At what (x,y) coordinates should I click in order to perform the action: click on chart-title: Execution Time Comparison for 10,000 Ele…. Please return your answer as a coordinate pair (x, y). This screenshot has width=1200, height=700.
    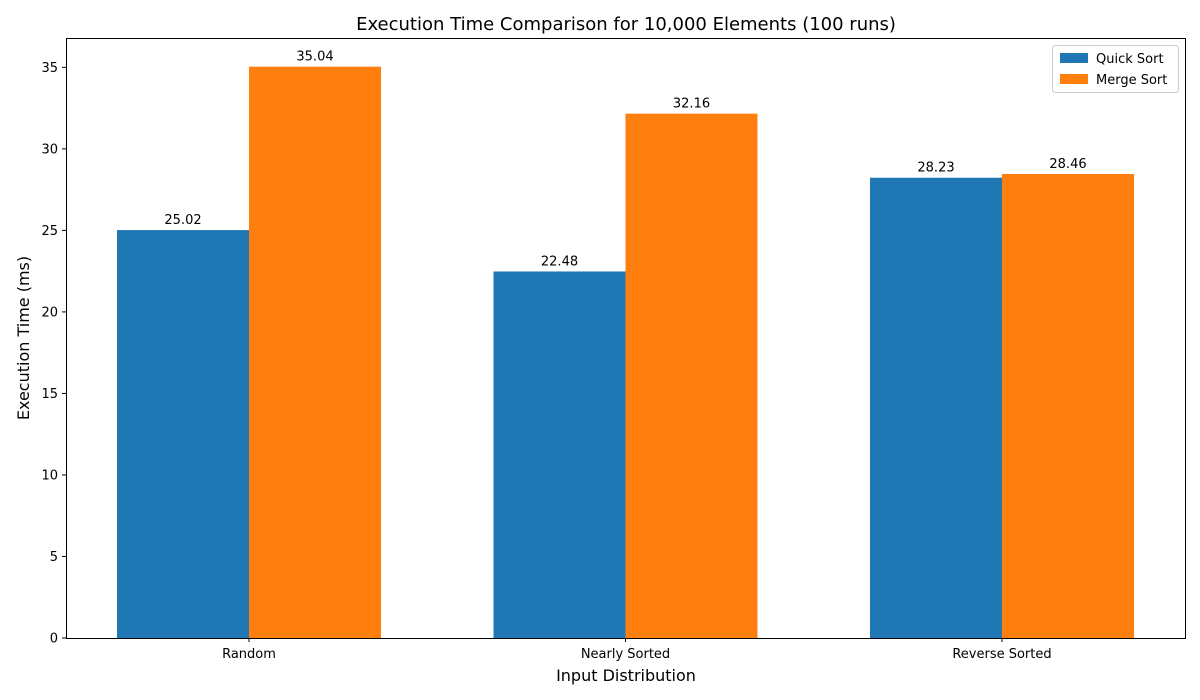
    Looking at the image, I should click on (626, 24).